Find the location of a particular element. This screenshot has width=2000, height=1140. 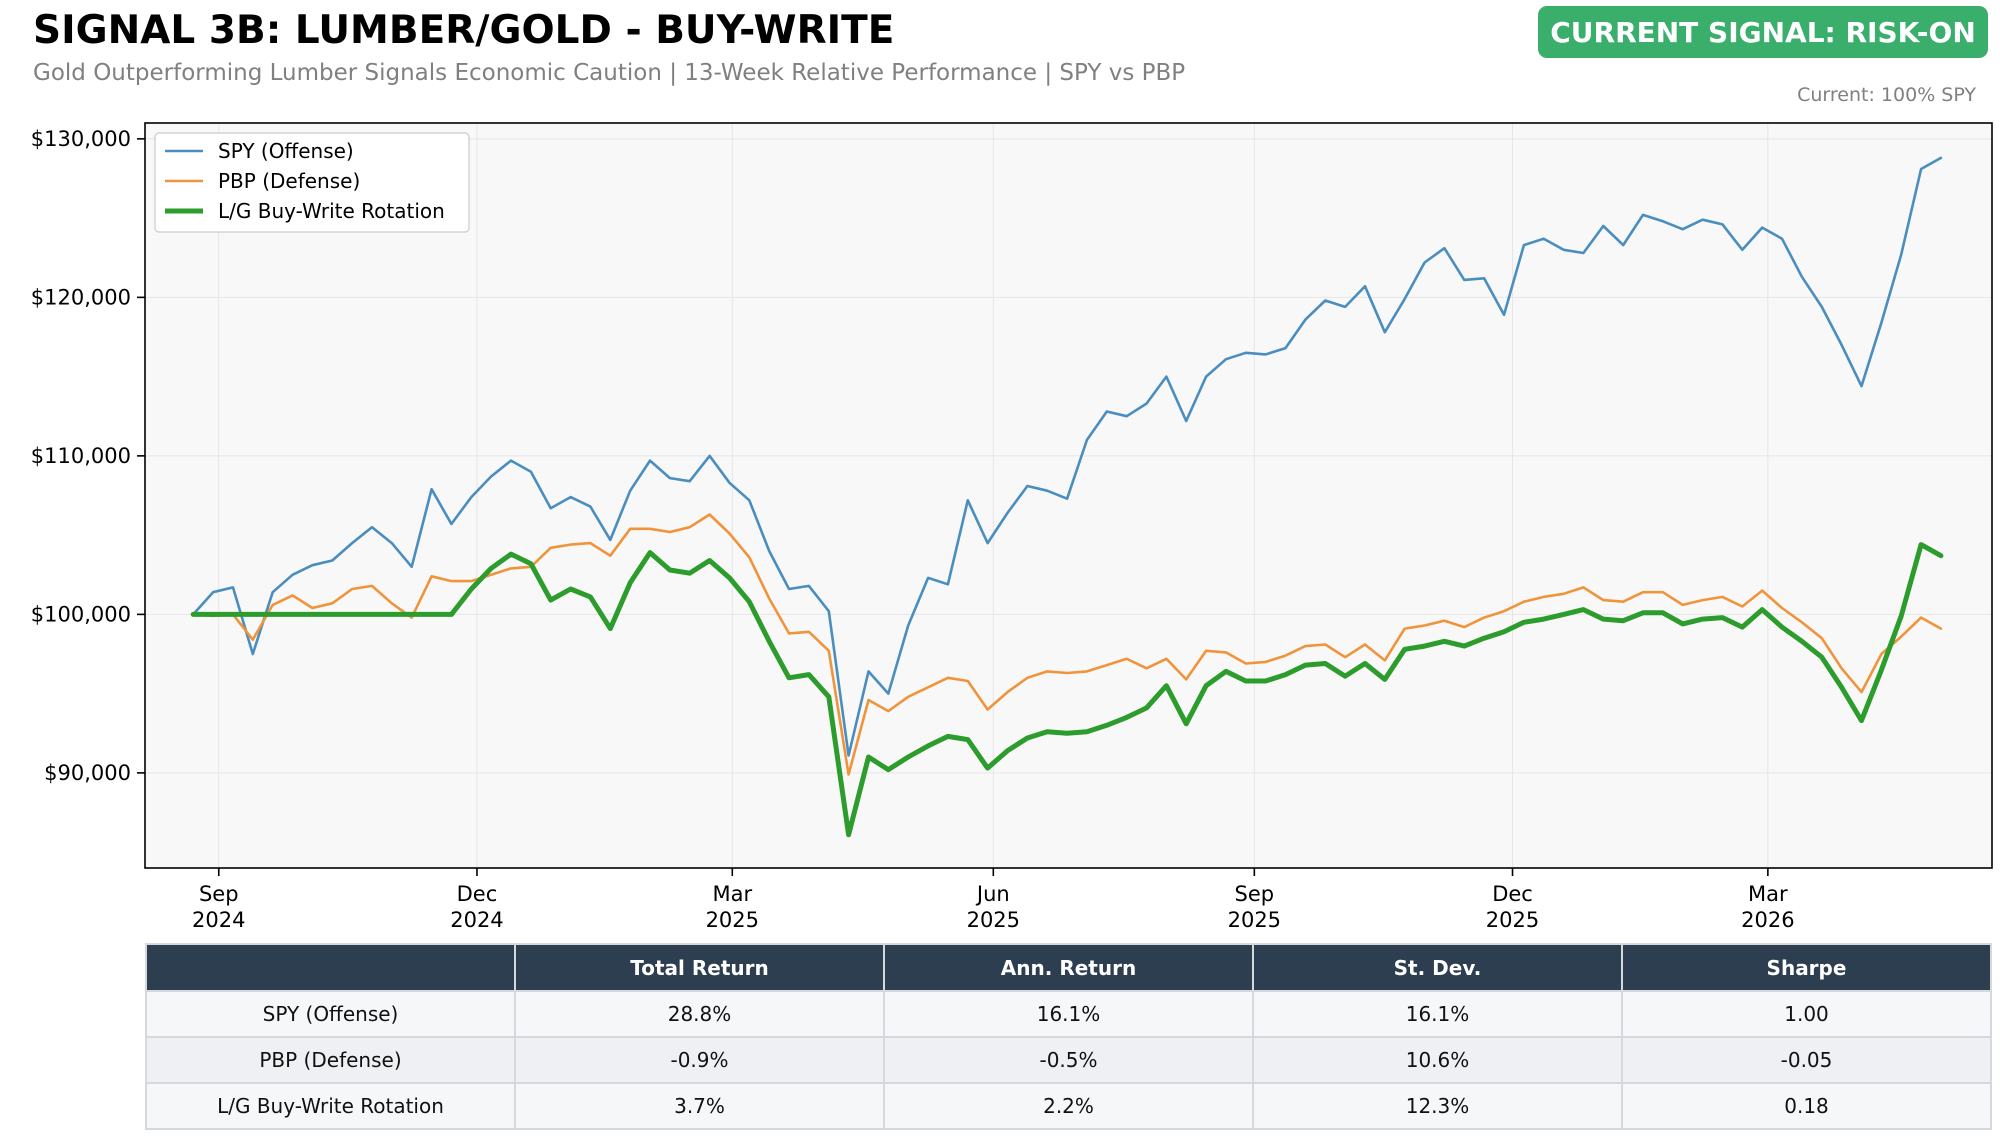

stats-header-row: Total Return Ann. Return St. Dev. Sharpe is located at coordinates (1068, 967).